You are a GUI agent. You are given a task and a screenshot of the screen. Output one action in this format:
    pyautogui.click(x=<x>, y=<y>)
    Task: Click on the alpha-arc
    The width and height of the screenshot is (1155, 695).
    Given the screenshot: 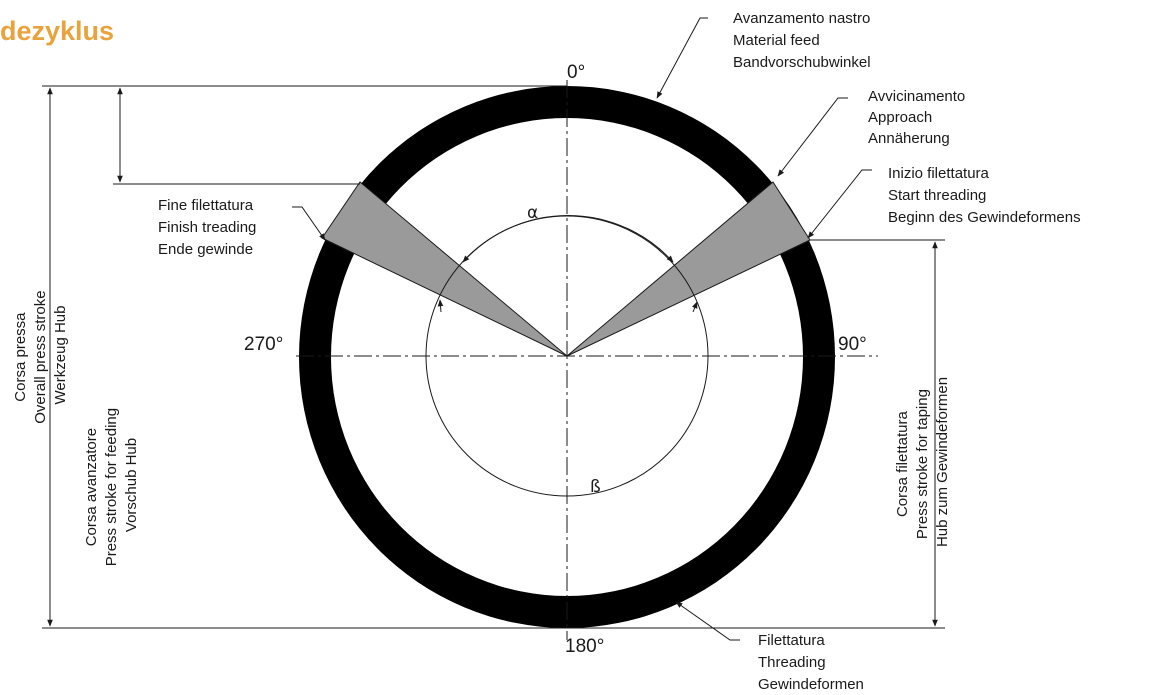 What is the action you would take?
    pyautogui.click(x=568, y=238)
    